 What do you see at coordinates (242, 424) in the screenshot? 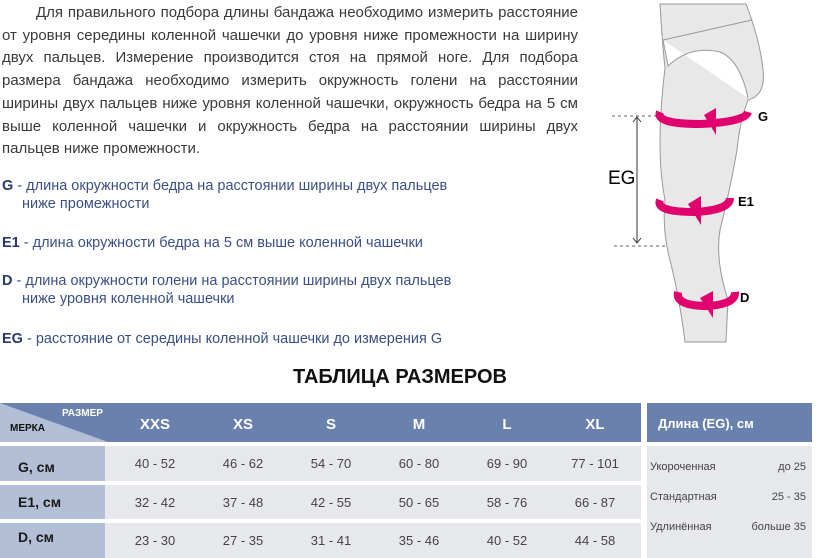
I see `size-header-xs: XS` at bounding box center [242, 424].